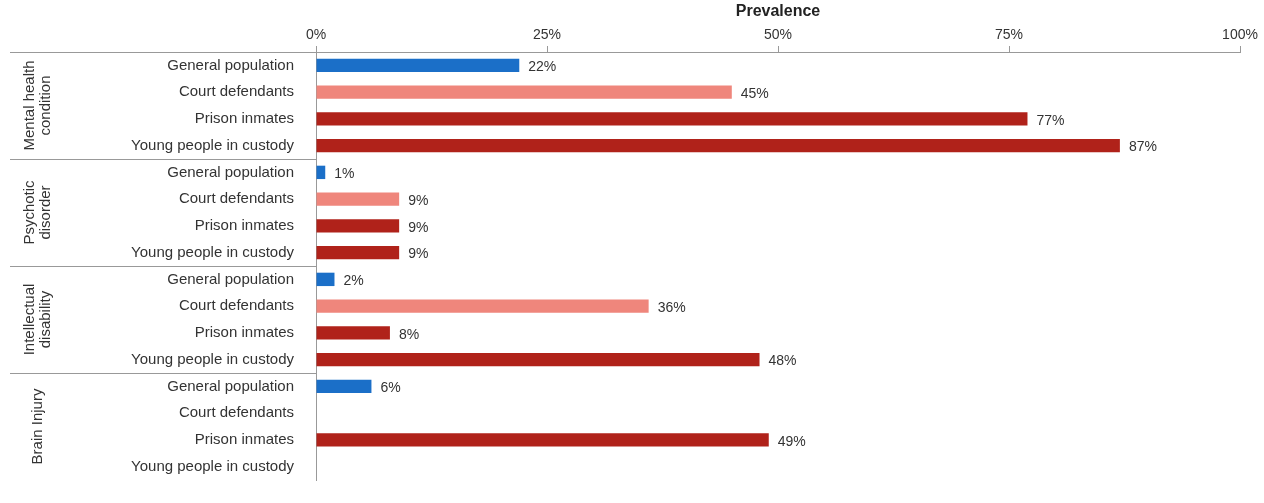 The image size is (1264, 503). I want to click on data-label: 6%, so click(390, 387).